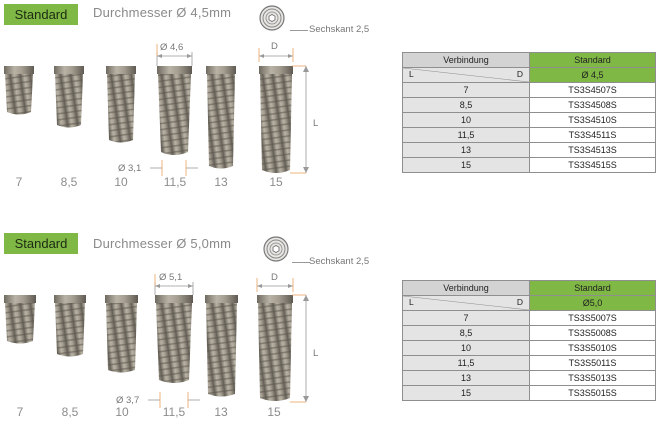  I want to click on table-row: 10 TS3S5010S, so click(529, 348).